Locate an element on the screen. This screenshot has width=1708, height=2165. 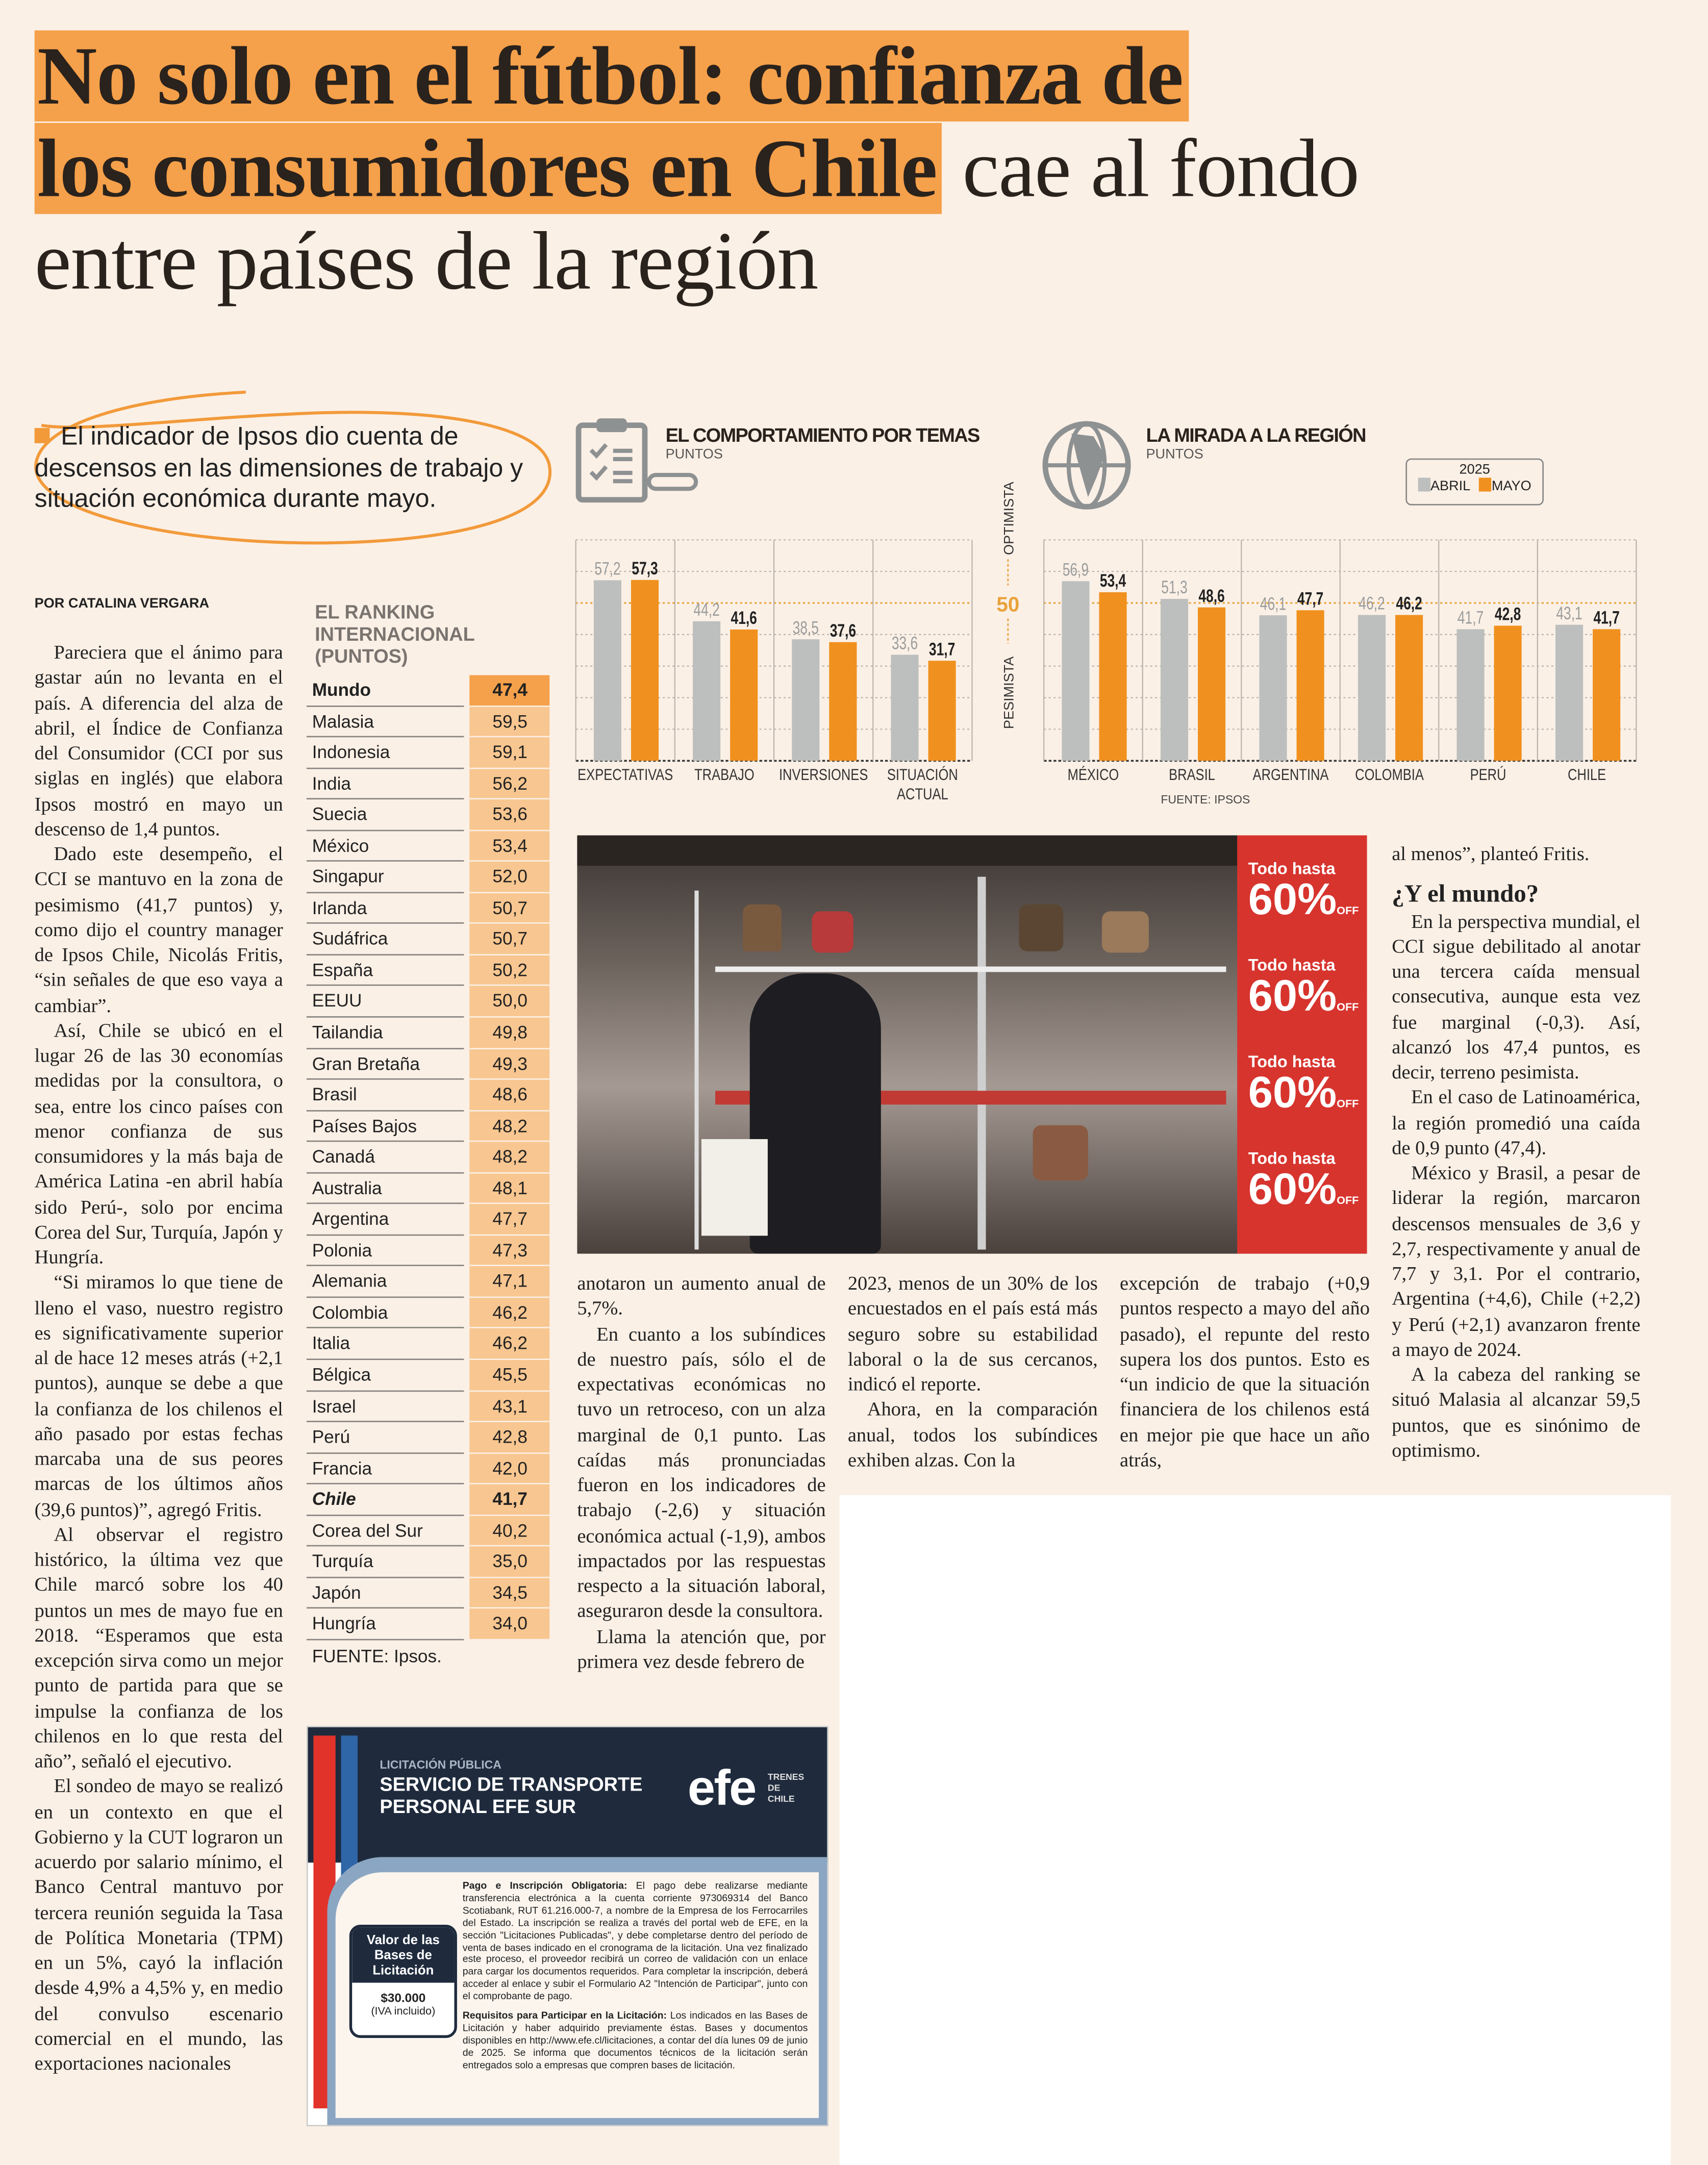
ranking-row: Malasia 59,5 is located at coordinates (428, 722).